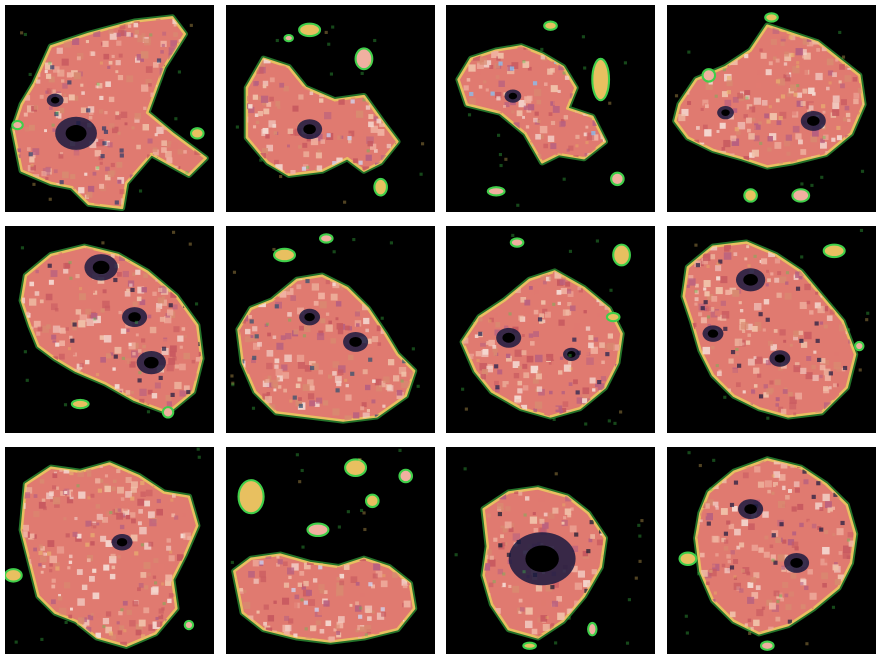 This screenshot has width=890, height=658. What do you see at coordinates (324, 598) in the screenshot?
I see `blob-body` at bounding box center [324, 598].